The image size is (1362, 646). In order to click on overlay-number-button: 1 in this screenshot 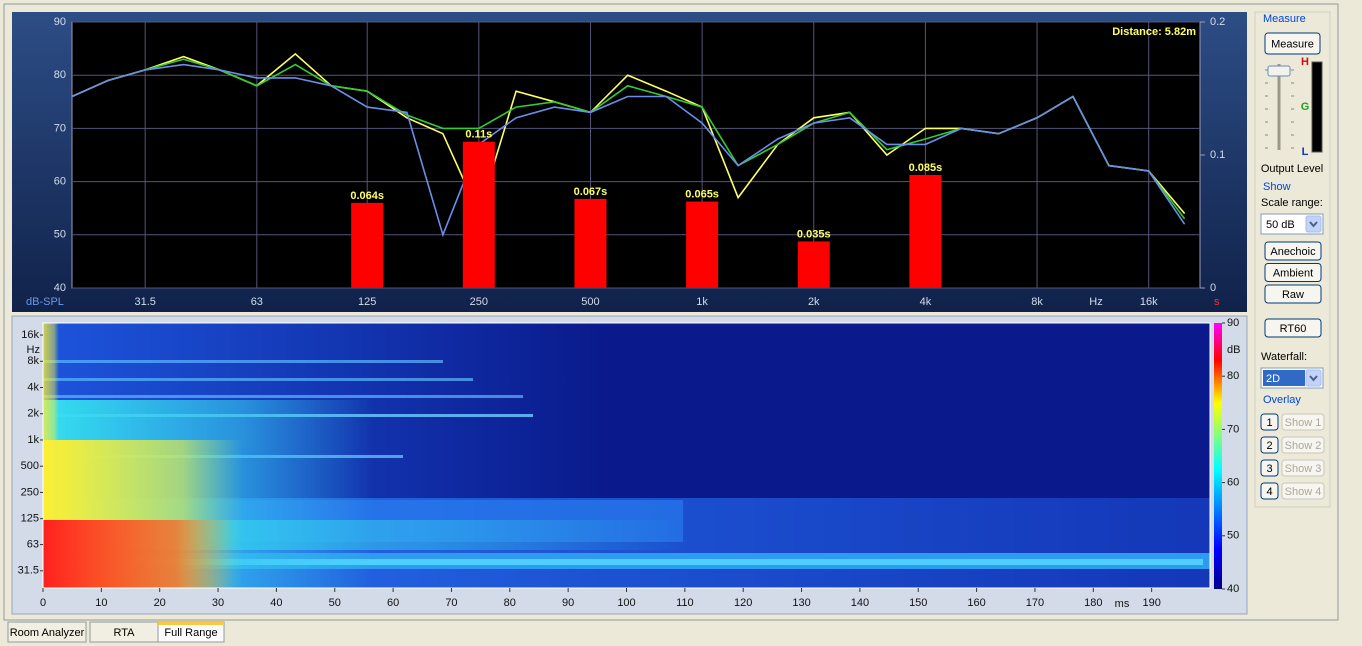, I will do `click(1269, 422)`.